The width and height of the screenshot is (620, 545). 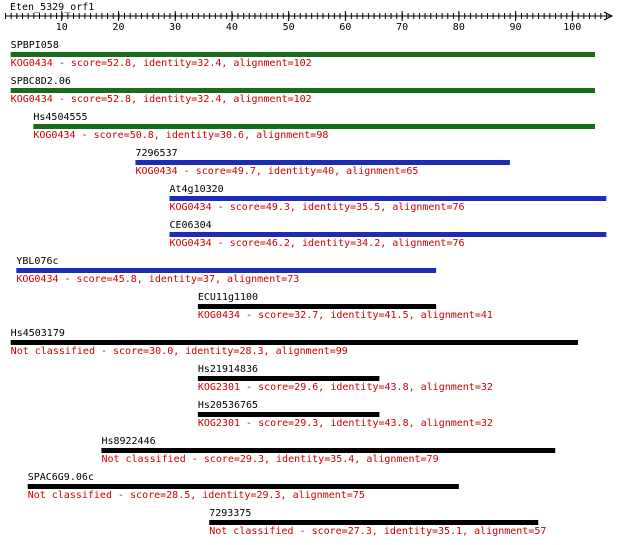 What do you see at coordinates (41, 81) in the screenshot?
I see `hit-name: SPBC8D2.06` at bounding box center [41, 81].